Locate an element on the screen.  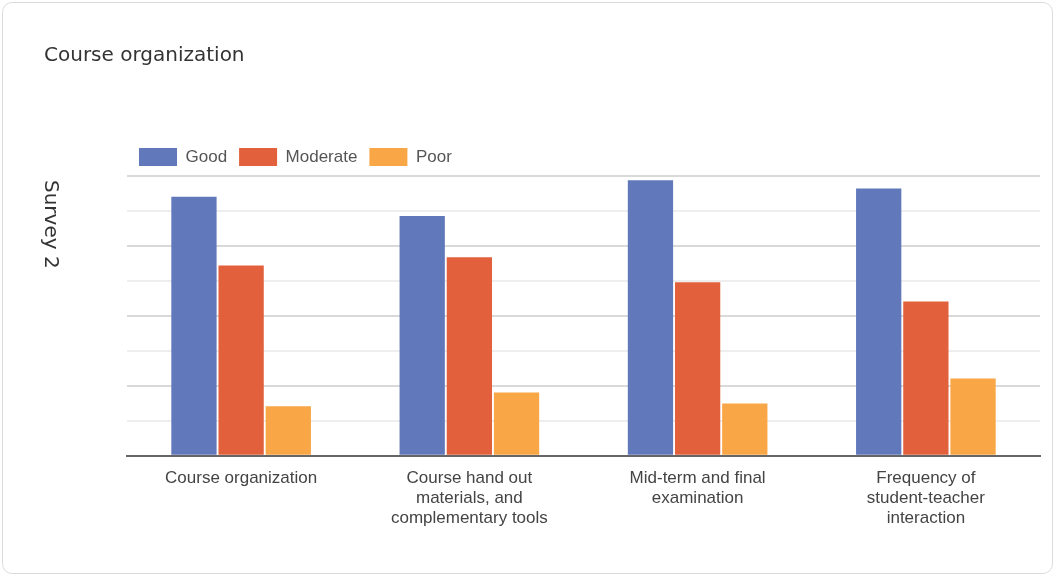
chart-title: Course organization is located at coordinates (144, 54).